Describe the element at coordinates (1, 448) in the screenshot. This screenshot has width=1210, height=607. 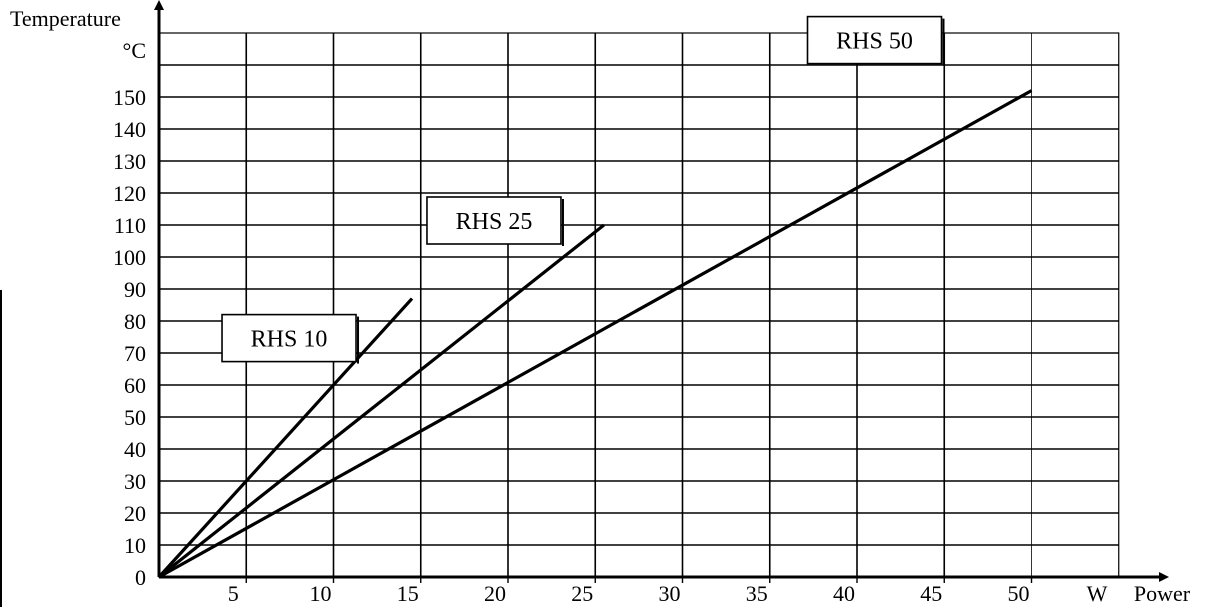
I see `left-edge-rule` at that location.